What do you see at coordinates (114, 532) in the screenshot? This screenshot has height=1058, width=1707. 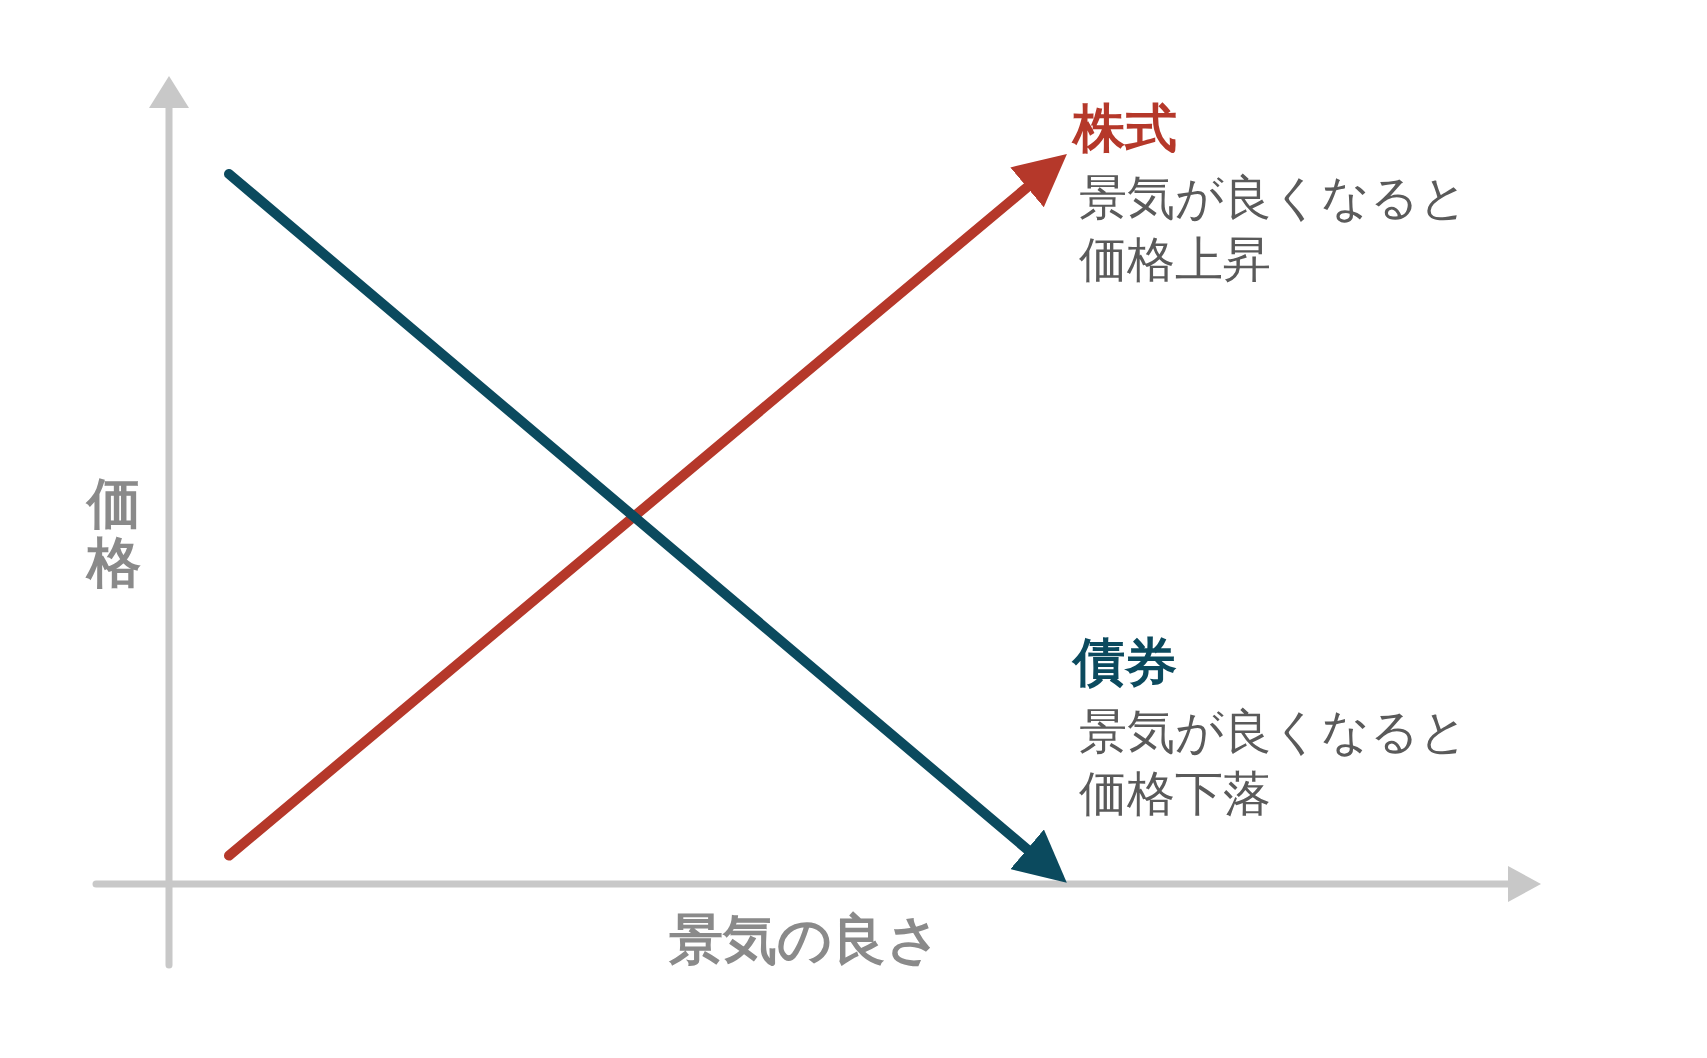 I see `y-axis-title: 価格` at bounding box center [114, 532].